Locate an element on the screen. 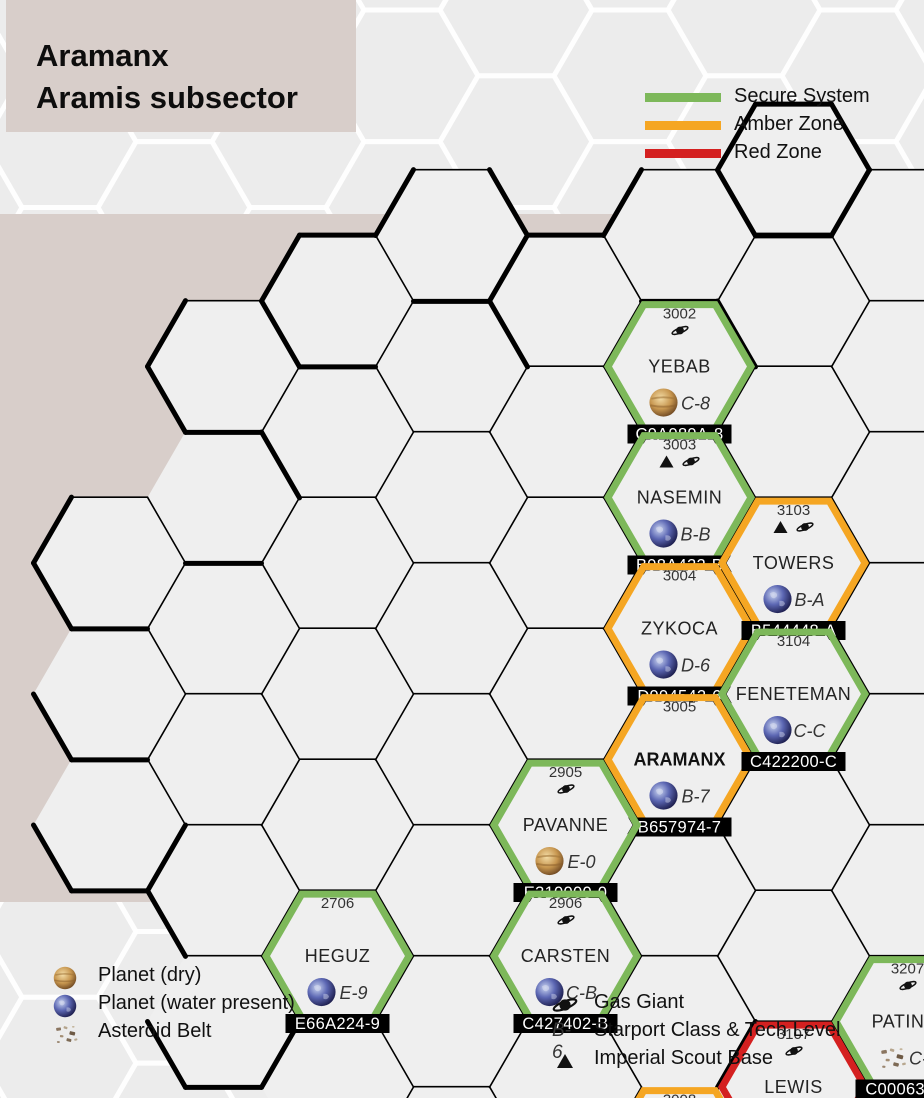  starport-tech: E-0 is located at coordinates (581, 862).